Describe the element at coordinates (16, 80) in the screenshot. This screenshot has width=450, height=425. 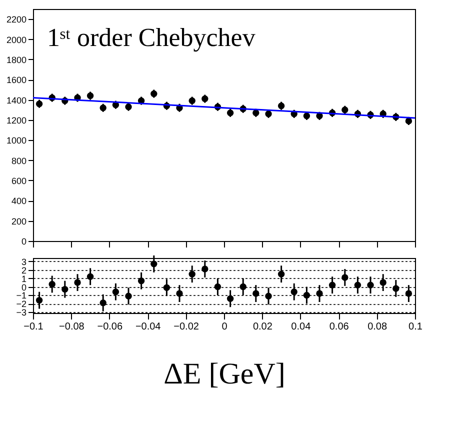
I see `y-tick-label: 1600` at that location.